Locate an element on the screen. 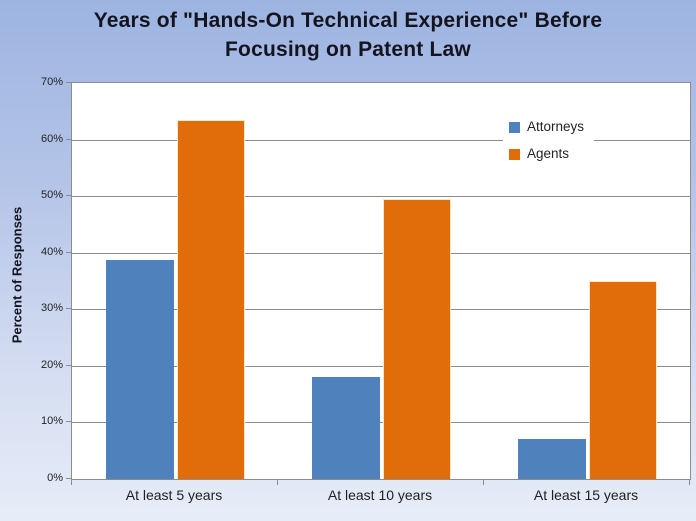 This screenshot has height=521, width=696. legend-item-agents: Agents is located at coordinates (546, 154).